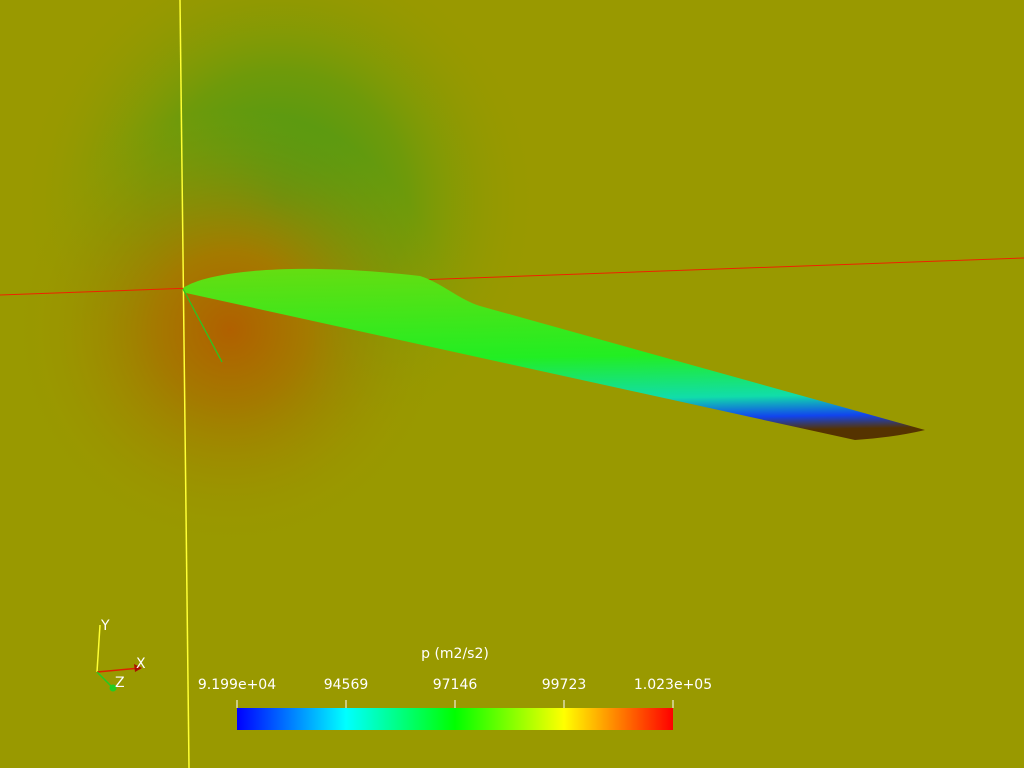 The height and width of the screenshot is (768, 1024). What do you see at coordinates (512, 276) in the screenshot?
I see `x-axis-line` at bounding box center [512, 276].